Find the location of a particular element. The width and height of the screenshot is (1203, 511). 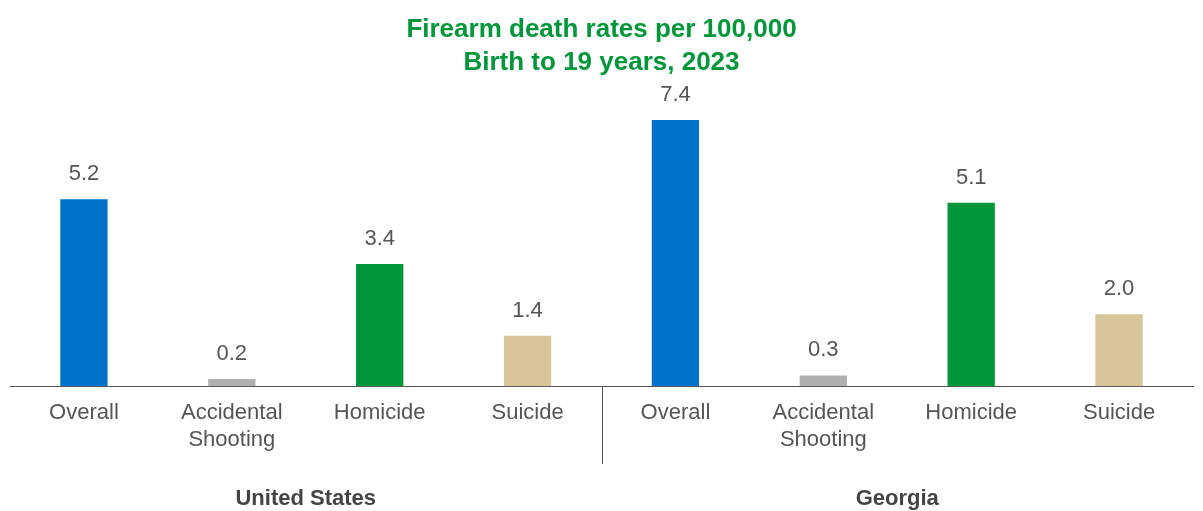

data-label: 2.0 is located at coordinates (1119, 288).